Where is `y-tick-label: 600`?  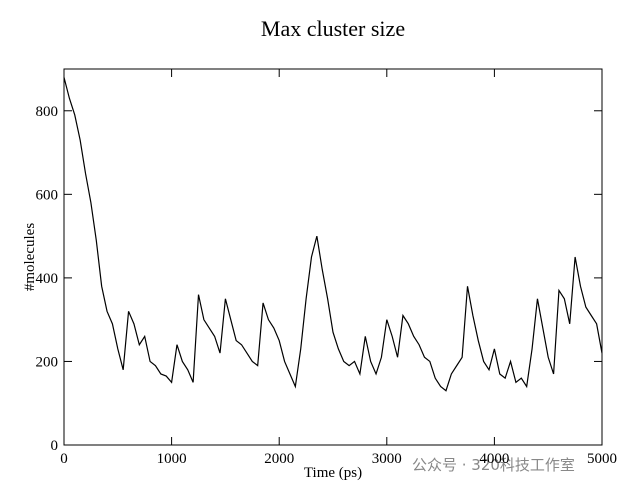
y-tick-label: 600 is located at coordinates (47, 195).